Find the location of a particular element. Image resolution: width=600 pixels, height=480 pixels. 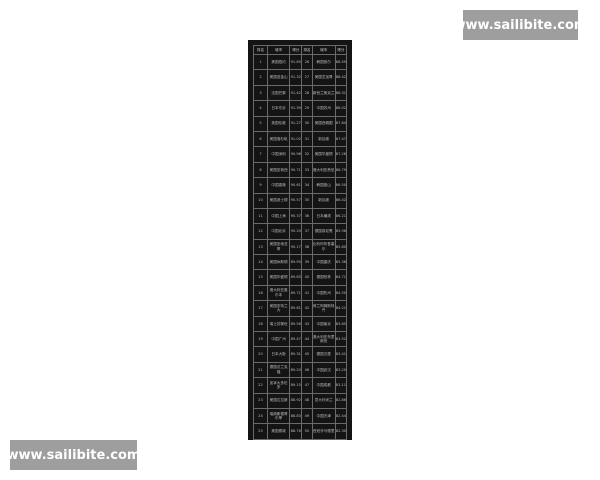

table-cell: 88.31 is located at coordinates (341, 93).